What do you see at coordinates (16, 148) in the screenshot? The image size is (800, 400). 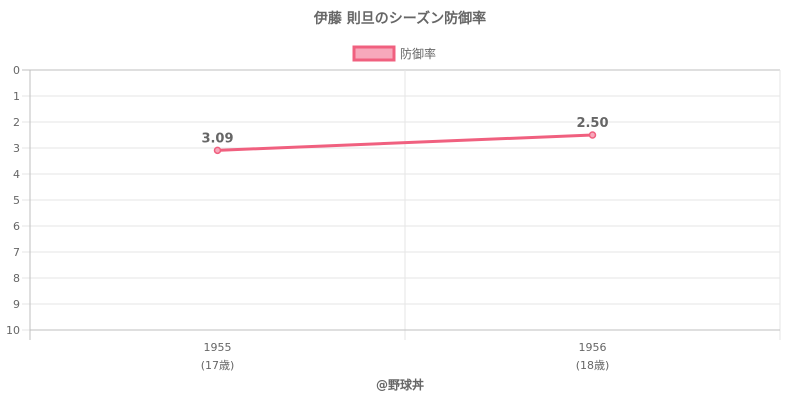 I see `y-tick-label: 3` at bounding box center [16, 148].